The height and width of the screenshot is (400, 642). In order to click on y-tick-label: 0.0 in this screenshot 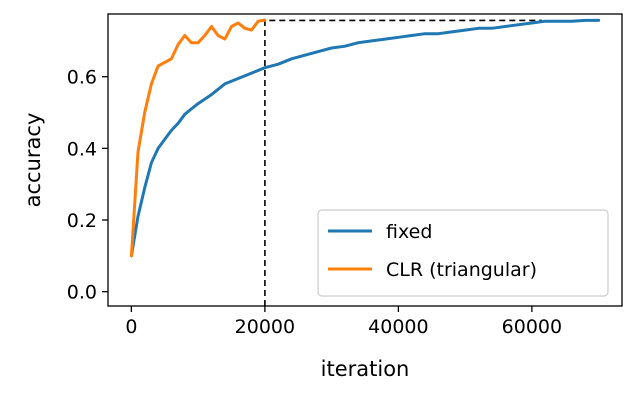, I will do `click(82, 293)`.